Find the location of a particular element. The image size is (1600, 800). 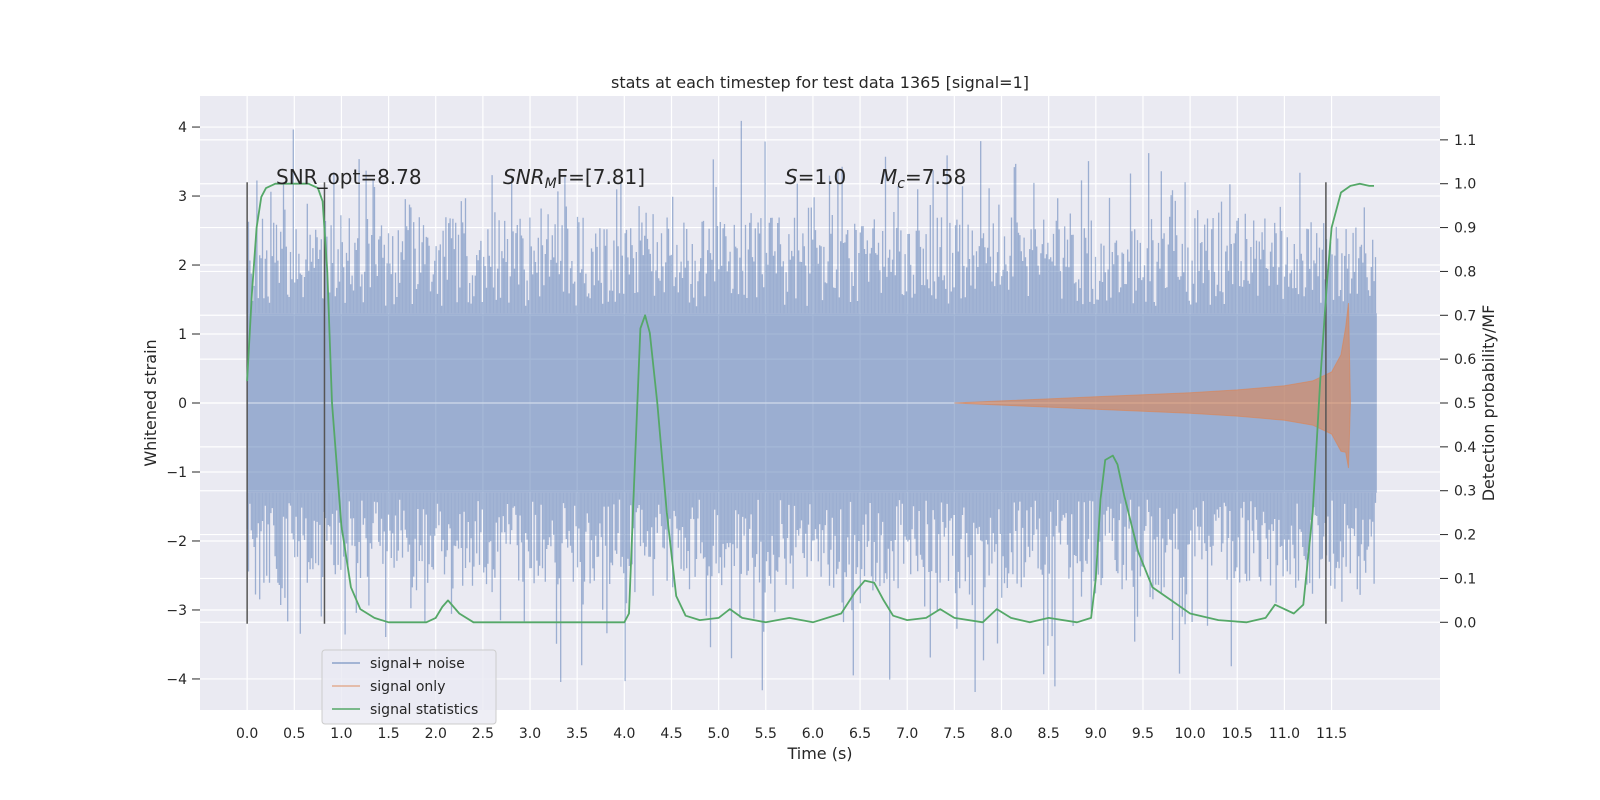

right-y-tick-label: 0.2 is located at coordinates (1465, 536).